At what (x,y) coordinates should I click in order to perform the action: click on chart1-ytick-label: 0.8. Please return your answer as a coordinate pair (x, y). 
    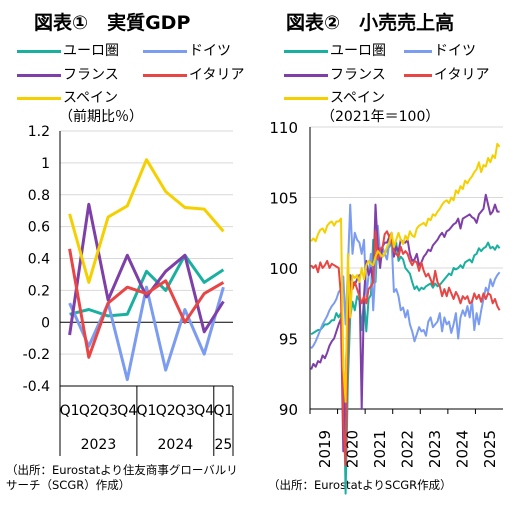
    Looking at the image, I should click on (39, 196).